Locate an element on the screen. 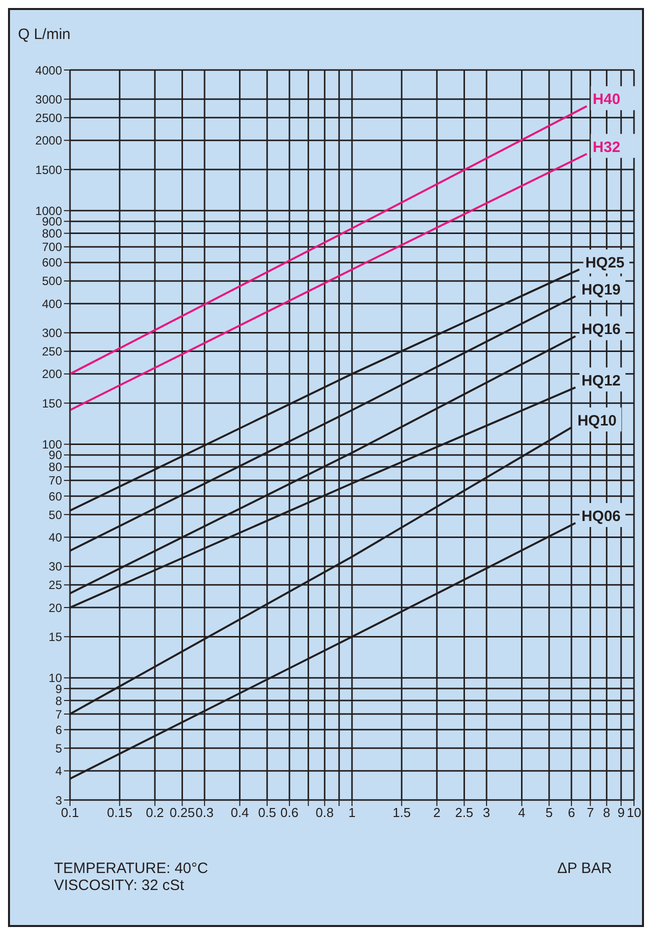 The image size is (650, 933). x-tick-label: 1.5 is located at coordinates (401, 812).